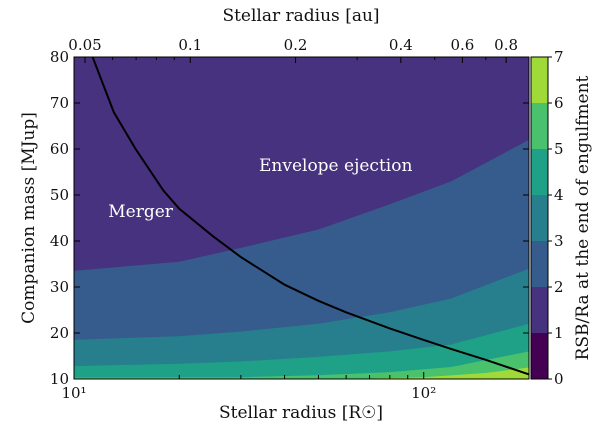 The image size is (600, 433). What do you see at coordinates (59, 149) in the screenshot?
I see `y-tick-label-60: 60` at bounding box center [59, 149].